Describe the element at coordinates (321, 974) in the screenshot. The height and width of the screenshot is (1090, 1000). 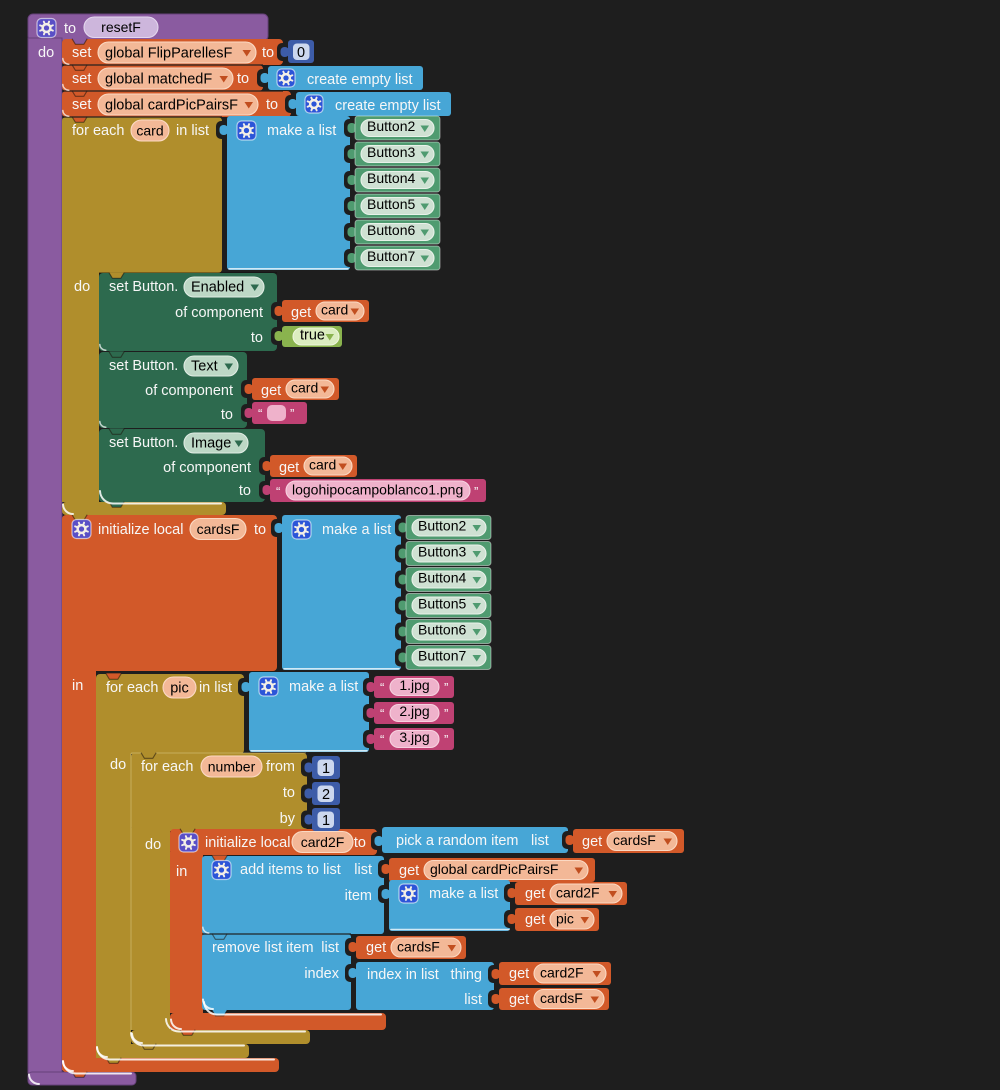
I see `svg-text: index` at that location.